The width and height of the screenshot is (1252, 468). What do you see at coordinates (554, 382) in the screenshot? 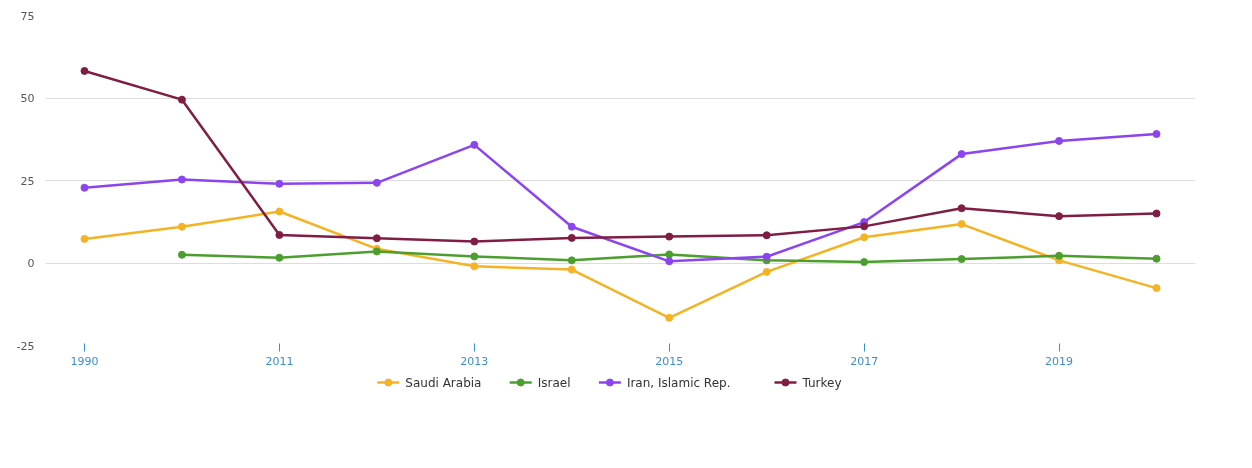
I see `legend-label: Israel` at bounding box center [554, 382].